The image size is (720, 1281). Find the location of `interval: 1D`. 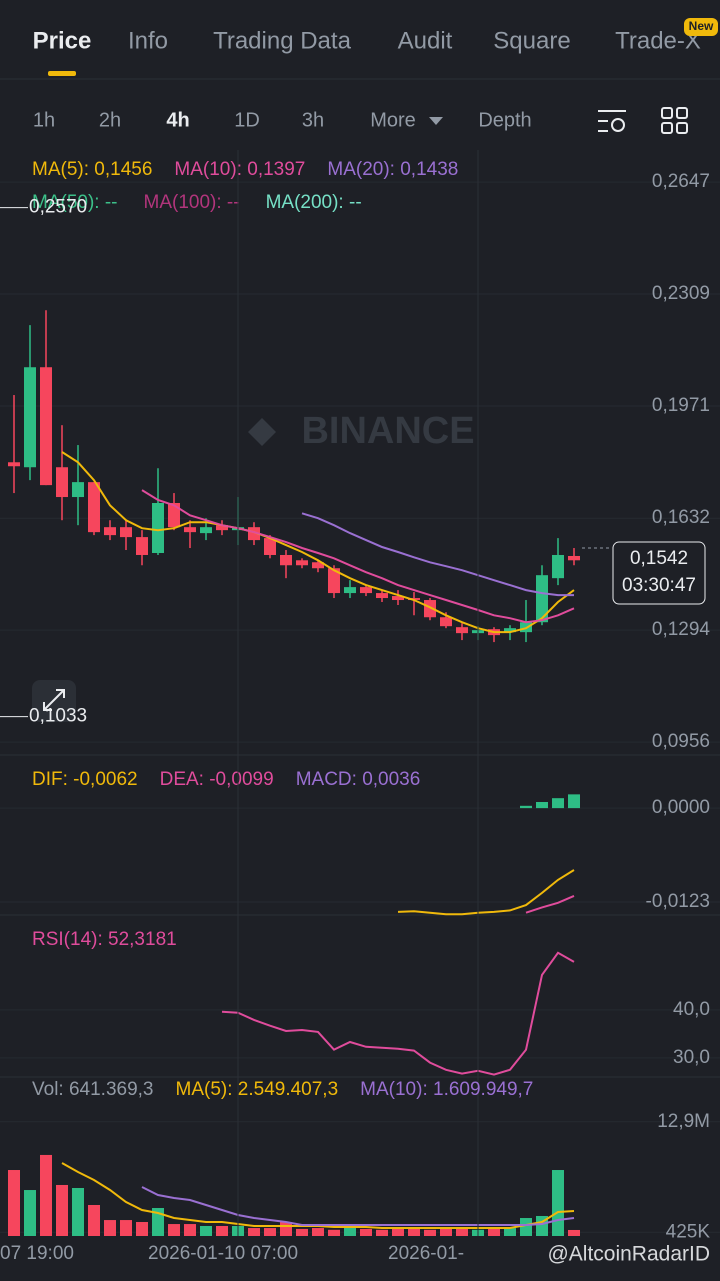

interval: 1D is located at coordinates (247, 120).